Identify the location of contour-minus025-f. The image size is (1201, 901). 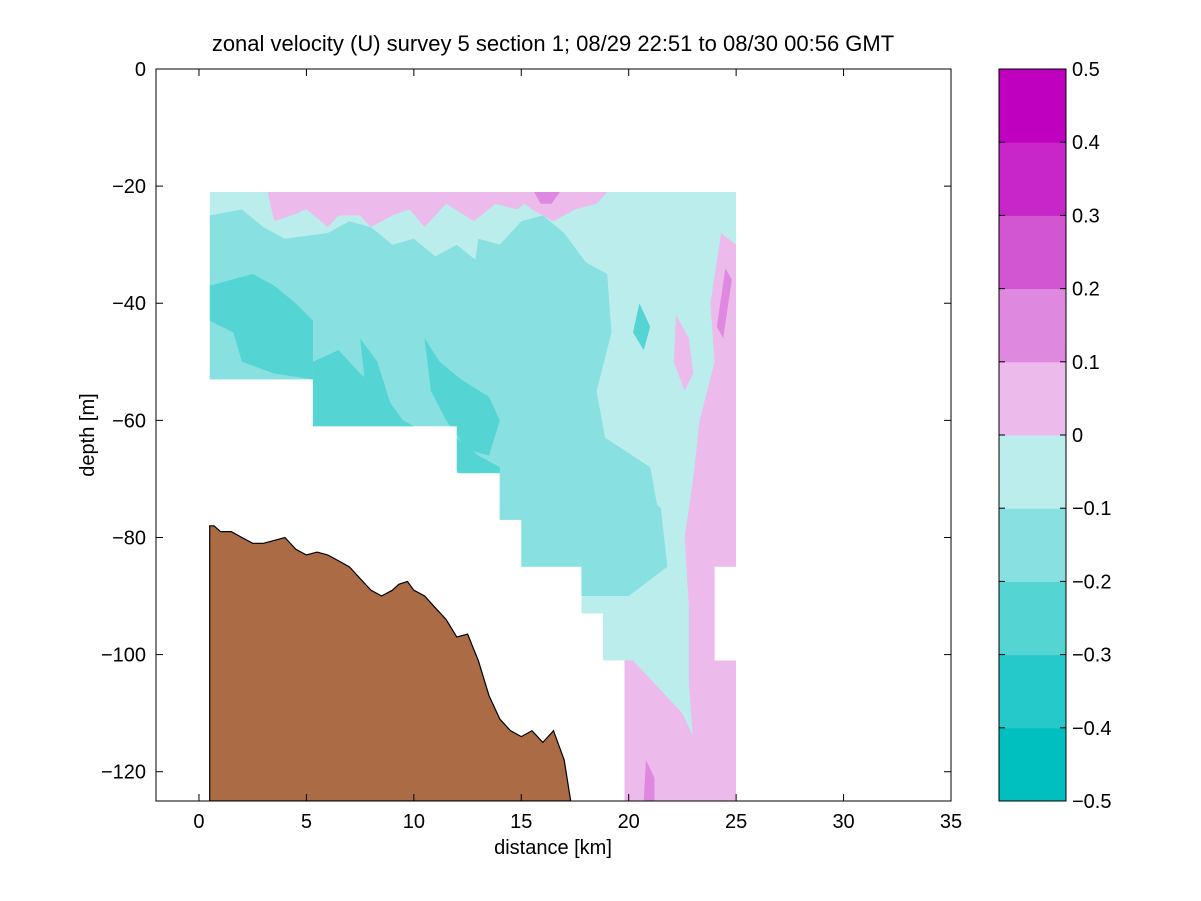
(642, 327).